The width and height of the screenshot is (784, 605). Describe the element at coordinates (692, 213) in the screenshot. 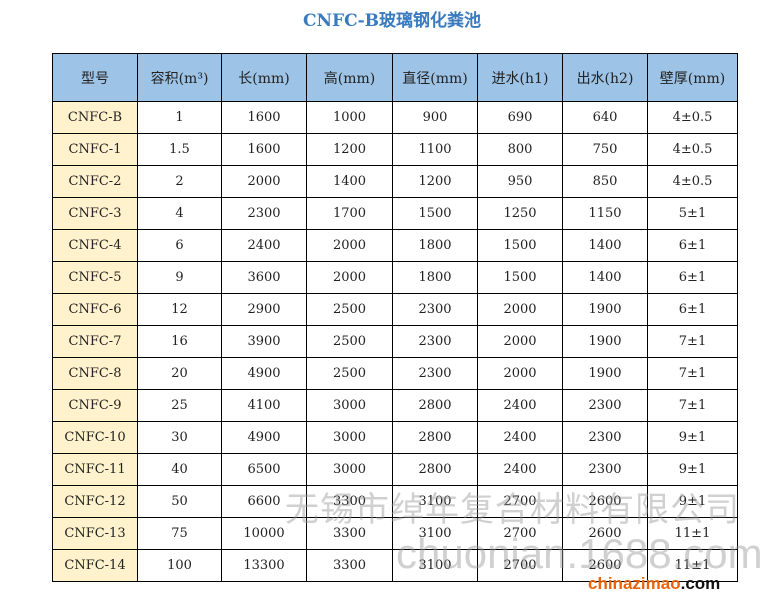

I see `table-cell: 5±1` at that location.